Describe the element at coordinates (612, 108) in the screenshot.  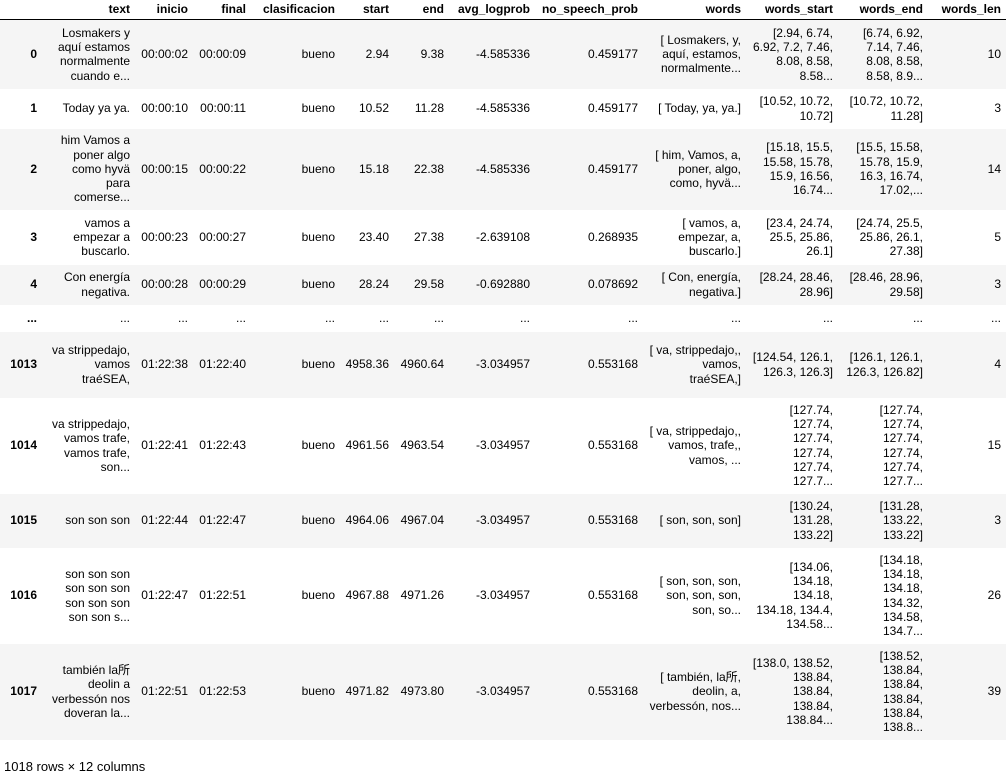
I see `table-cell-no-speech-prob: 0.459177` at that location.